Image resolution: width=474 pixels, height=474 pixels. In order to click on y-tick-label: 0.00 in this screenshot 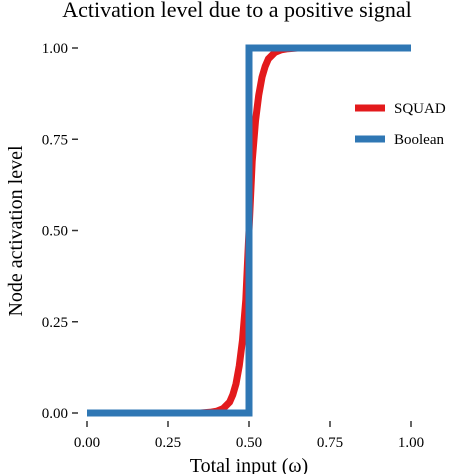, I will do `click(55, 414)`.